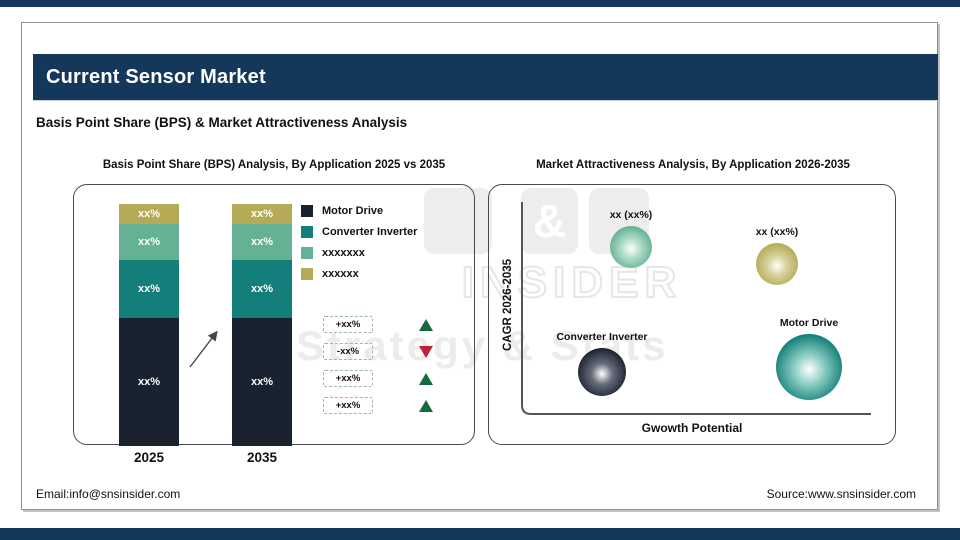  What do you see at coordinates (480, 3) in the screenshot?
I see `top-brand-strip` at bounding box center [480, 3].